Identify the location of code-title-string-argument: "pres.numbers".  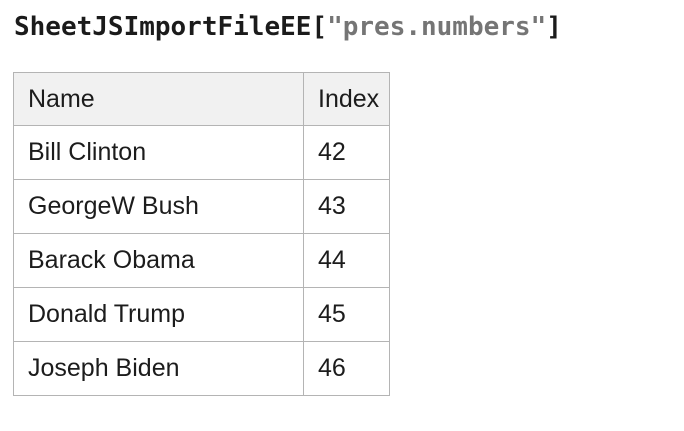
(437, 27).